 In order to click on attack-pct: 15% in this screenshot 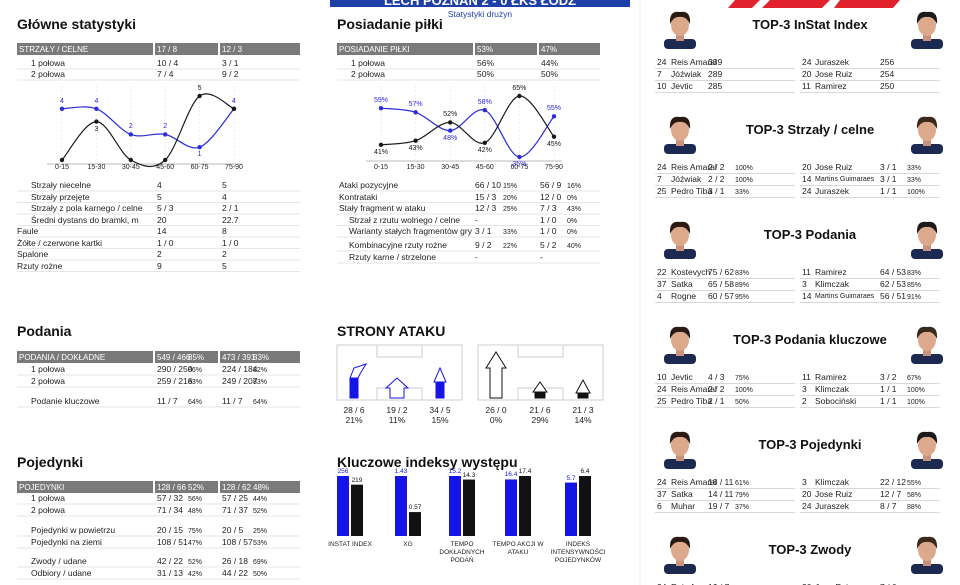, I will do `click(440, 420)`.